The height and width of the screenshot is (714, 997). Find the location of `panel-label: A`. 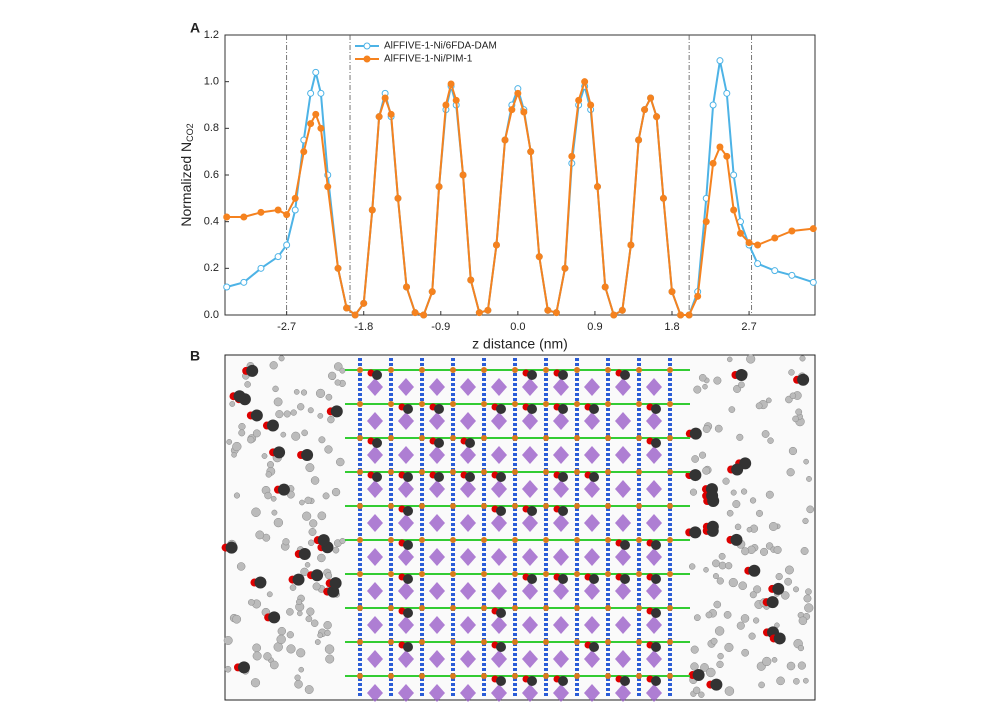

panel-label: A is located at coordinates (195, 28).